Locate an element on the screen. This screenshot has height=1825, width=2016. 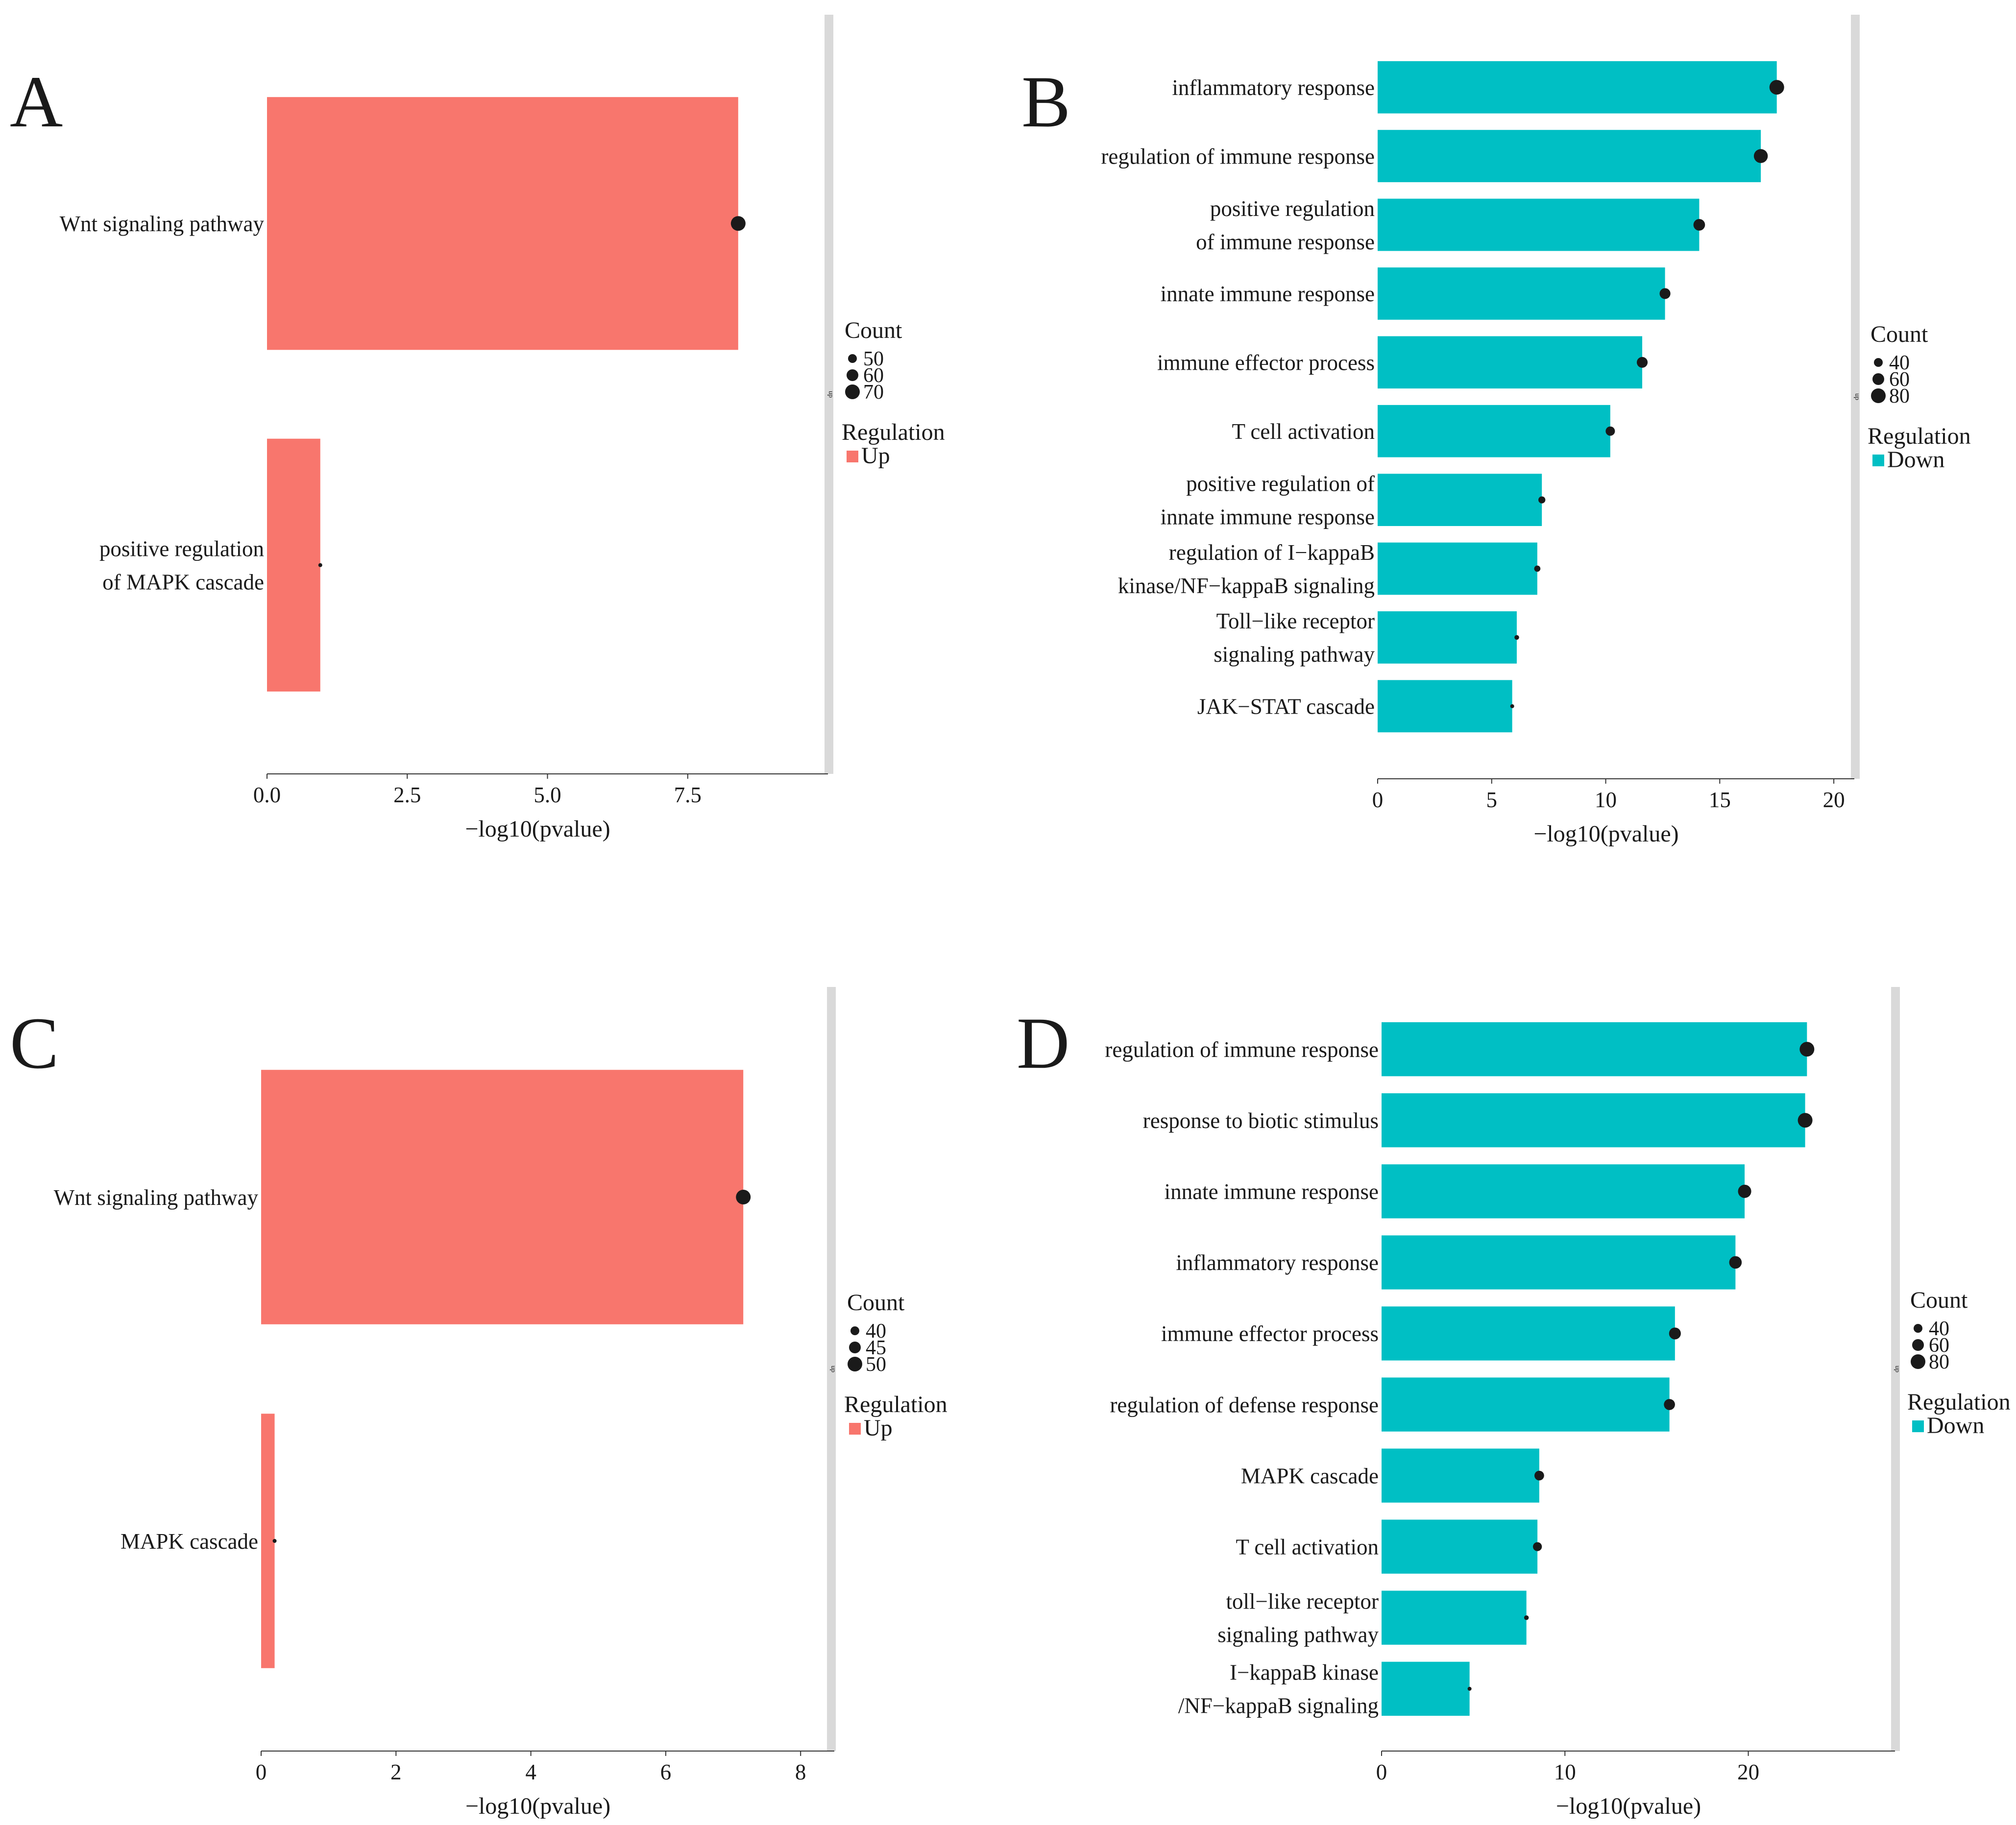
x-tick-label-2: 10 is located at coordinates (1565, 1772).